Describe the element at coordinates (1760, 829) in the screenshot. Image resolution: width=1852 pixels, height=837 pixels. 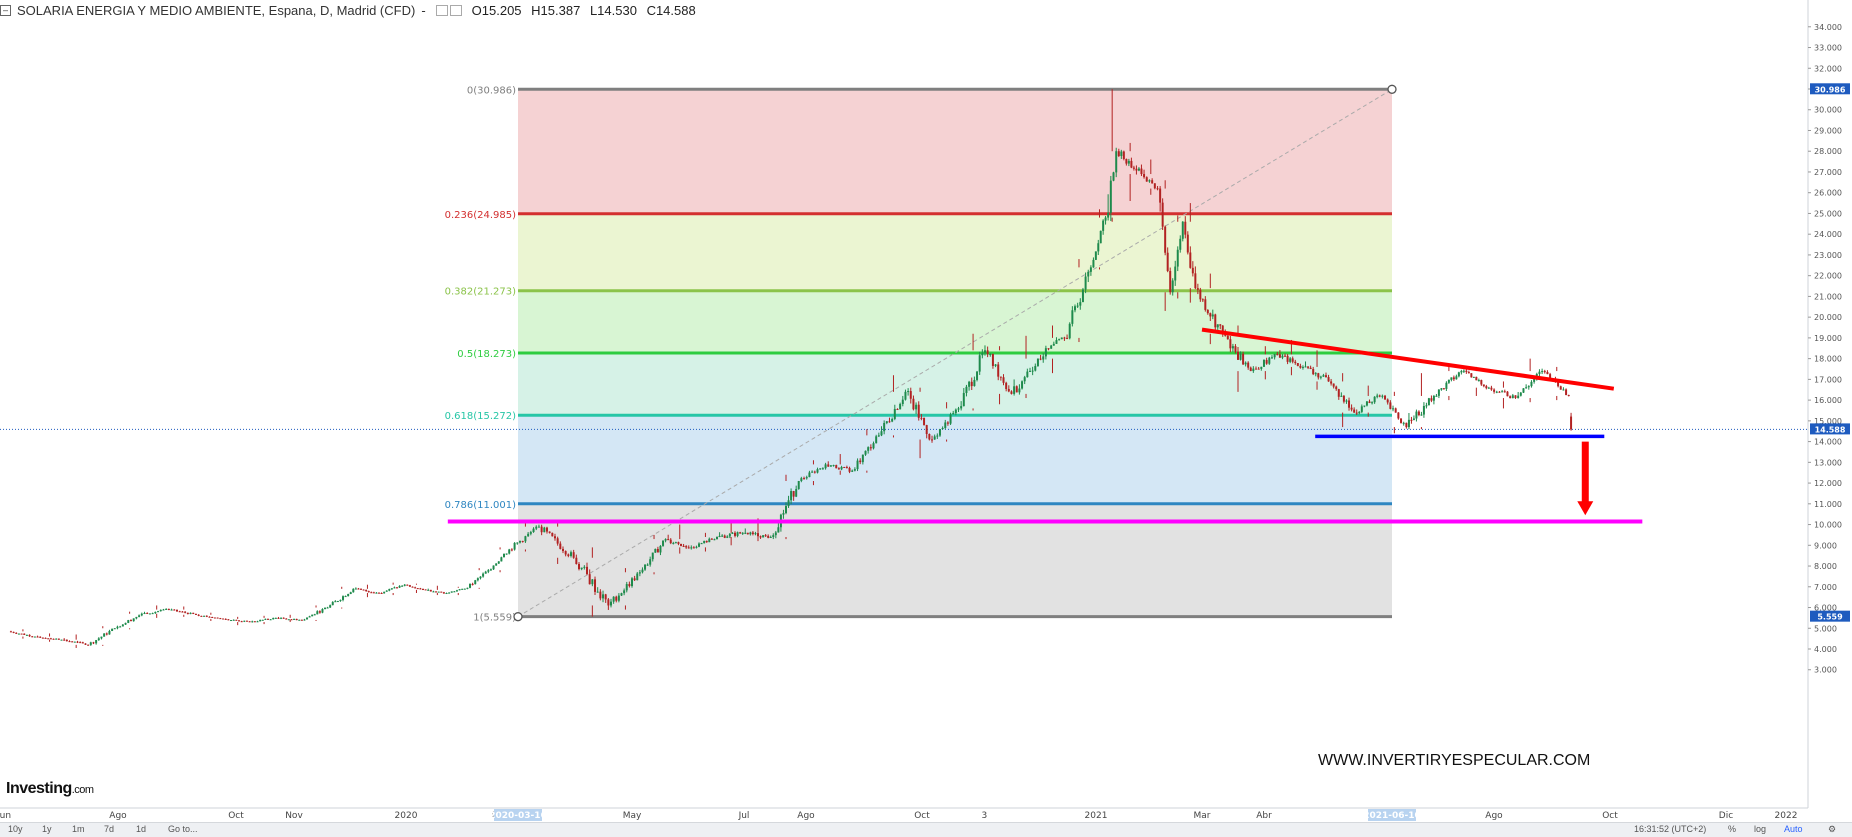
I see `log-toggle: log` at that location.